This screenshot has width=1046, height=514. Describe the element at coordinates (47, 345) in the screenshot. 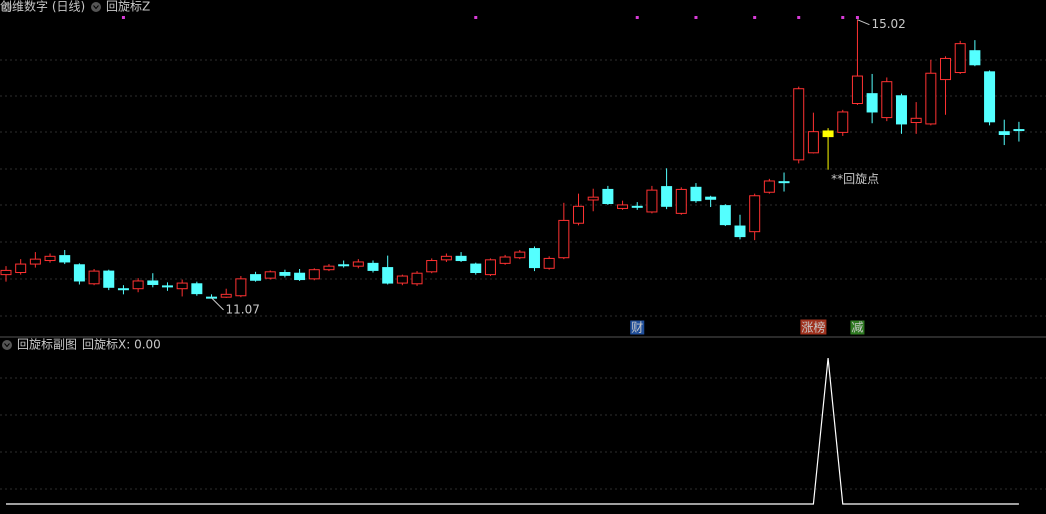

I see `sub-title: 回旋标副图` at that location.